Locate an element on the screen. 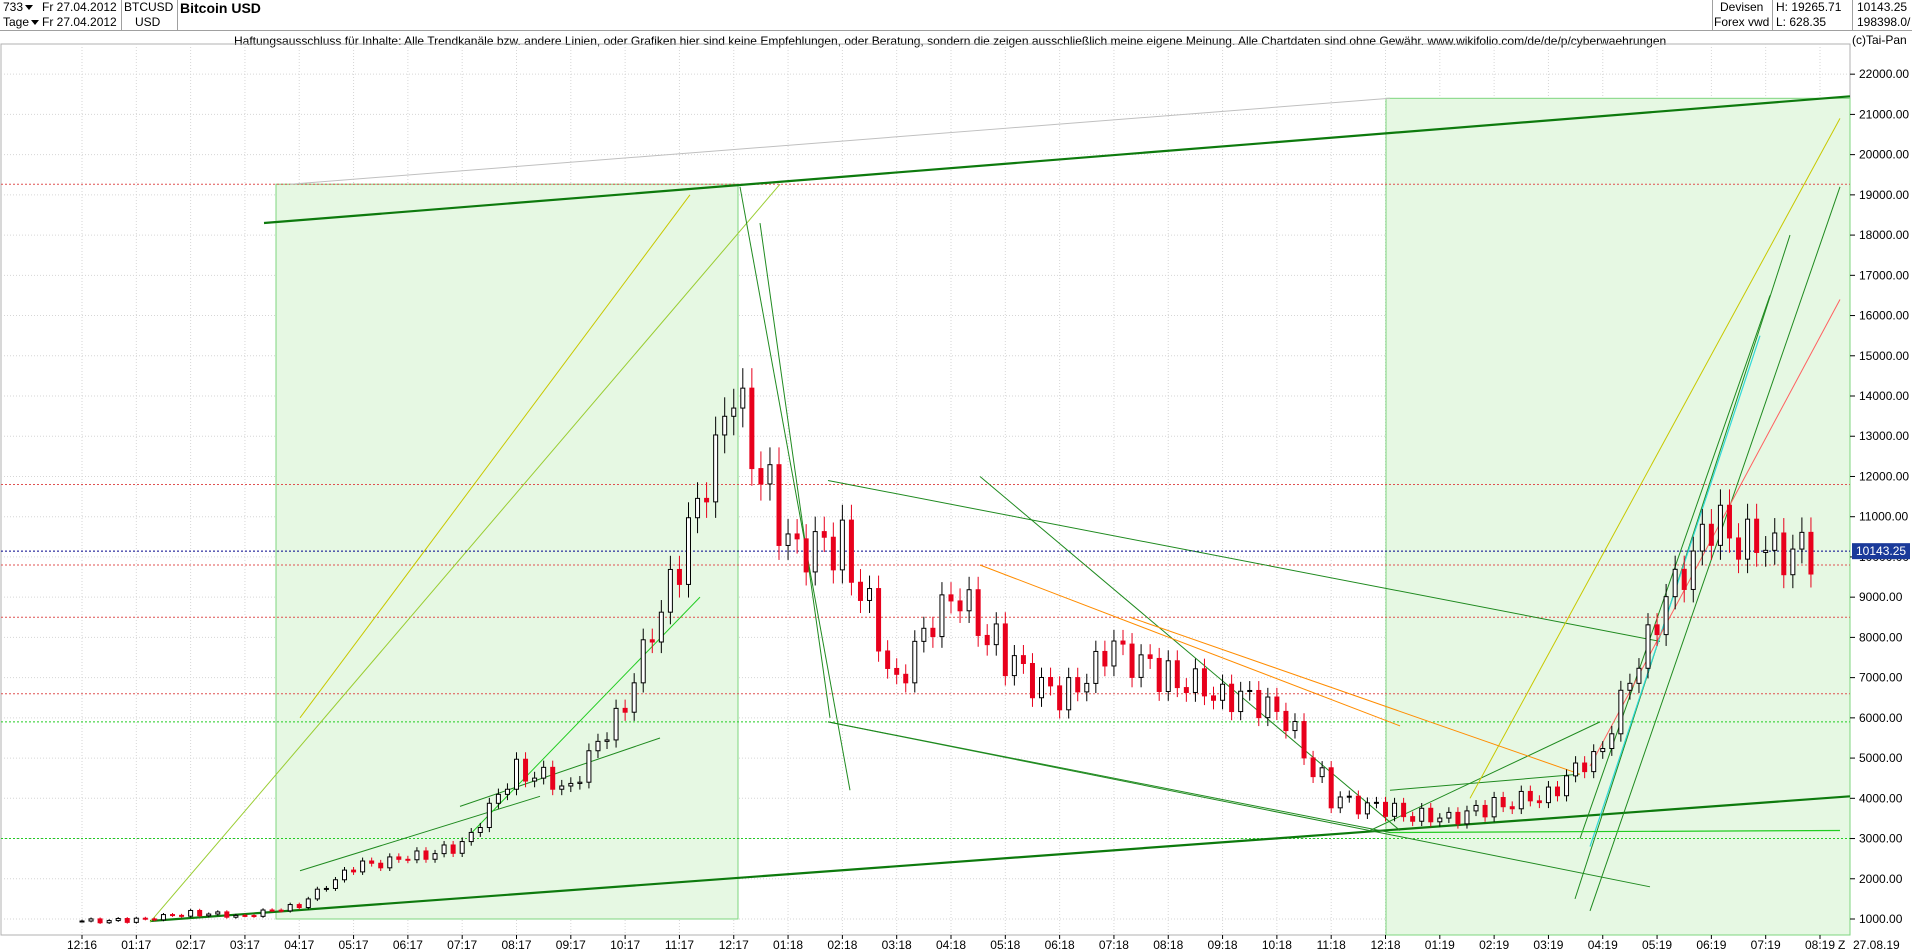 The height and width of the screenshot is (952, 1912). symbol-label: BTCUSD is located at coordinates (149, 7).